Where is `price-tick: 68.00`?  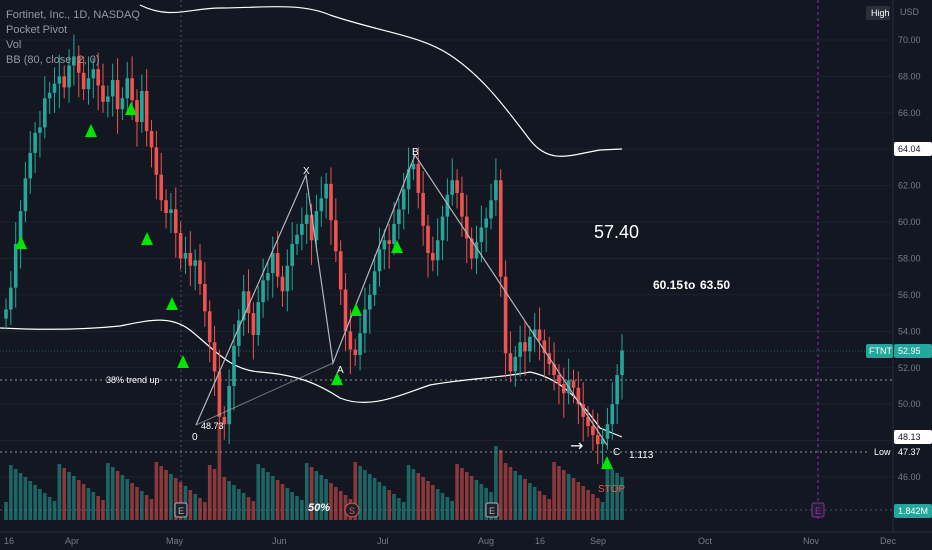
price-tick: 68.00 is located at coordinates (909, 76).